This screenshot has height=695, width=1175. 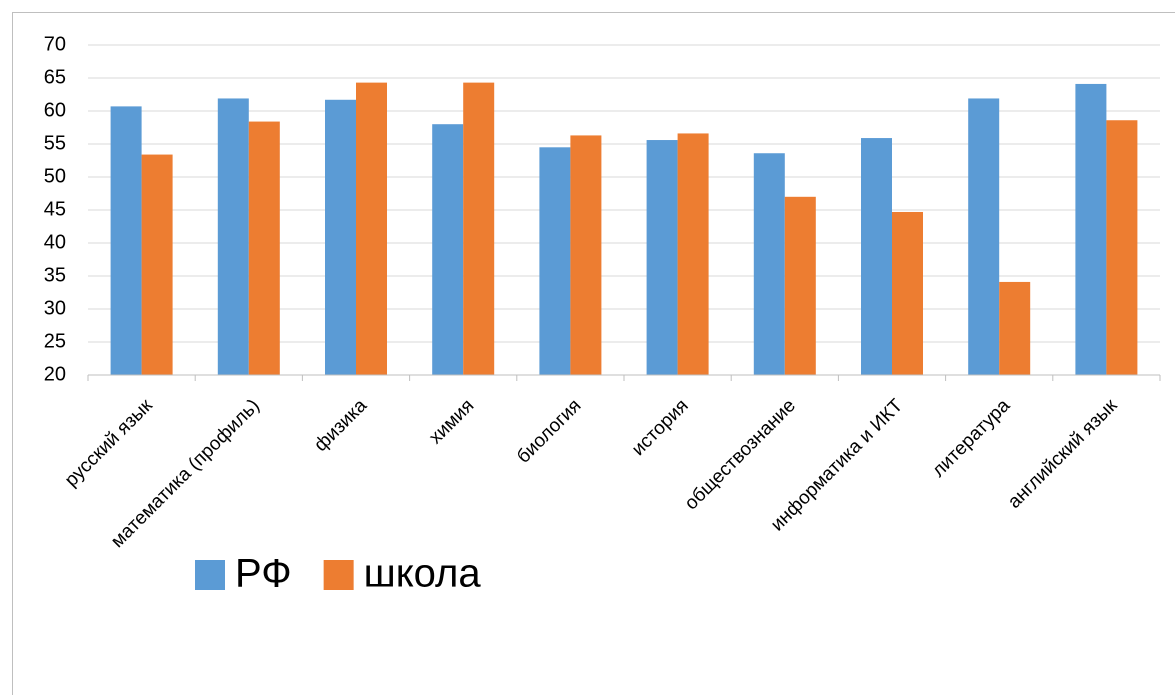 I want to click on x-tick-label: биология, so click(x=549, y=431).